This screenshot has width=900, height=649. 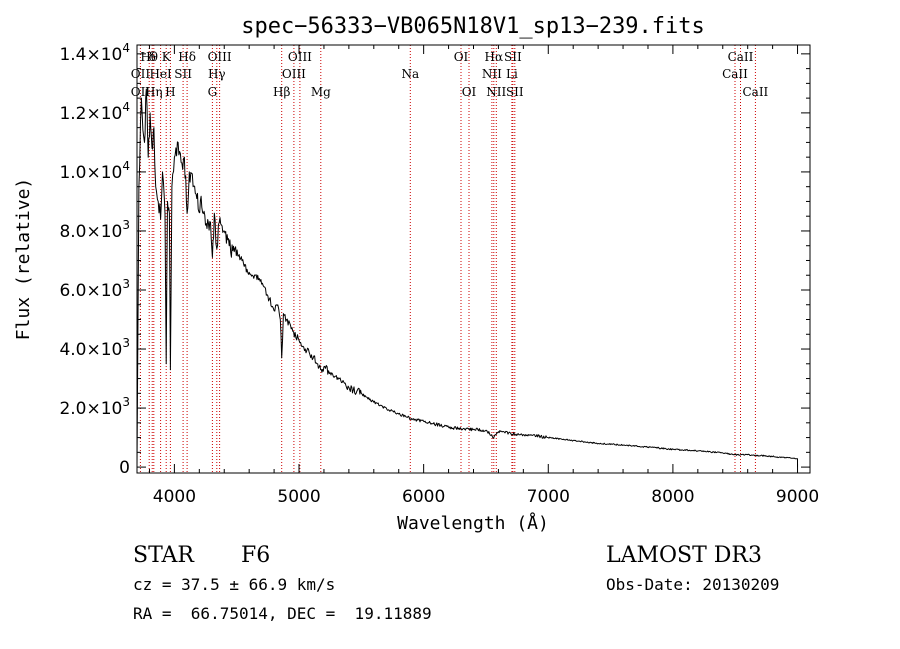 What do you see at coordinates (321, 92) in the screenshot?
I see `line-marker-label: Mg` at bounding box center [321, 92].